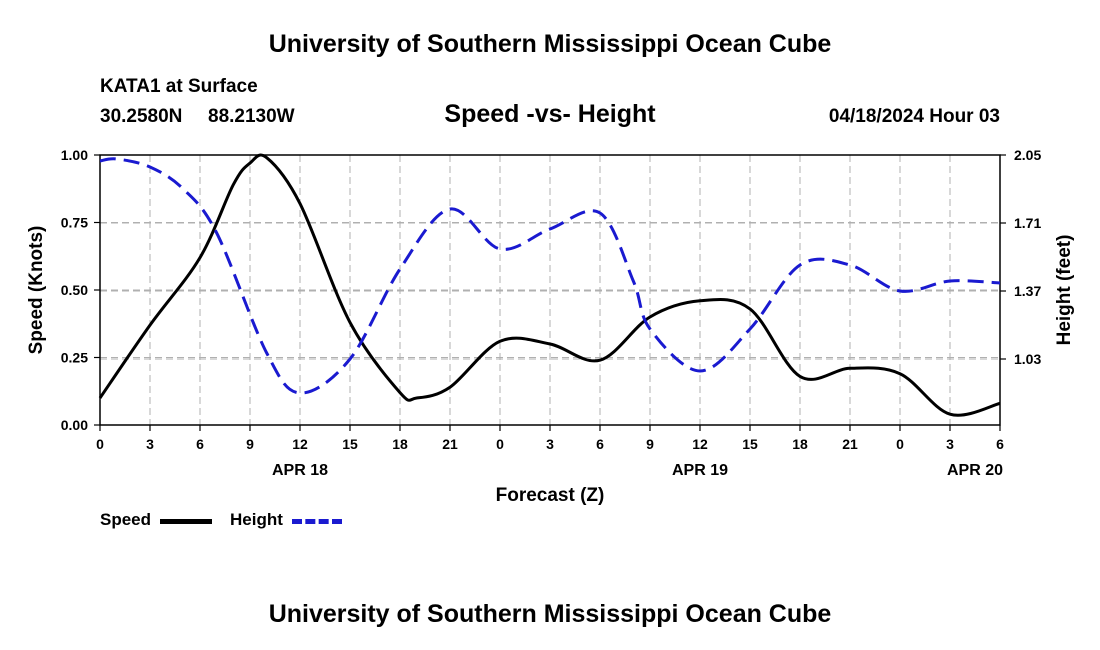  Describe the element at coordinates (74, 290) in the screenshot. I see `y-tick-label: 0.50` at that location.